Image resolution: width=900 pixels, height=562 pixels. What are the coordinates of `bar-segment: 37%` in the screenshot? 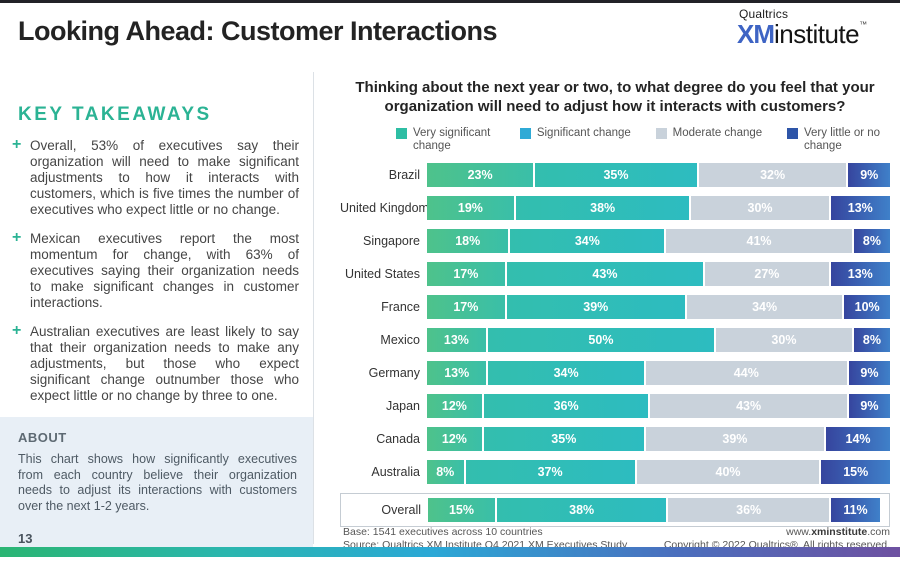 It's located at (550, 472).